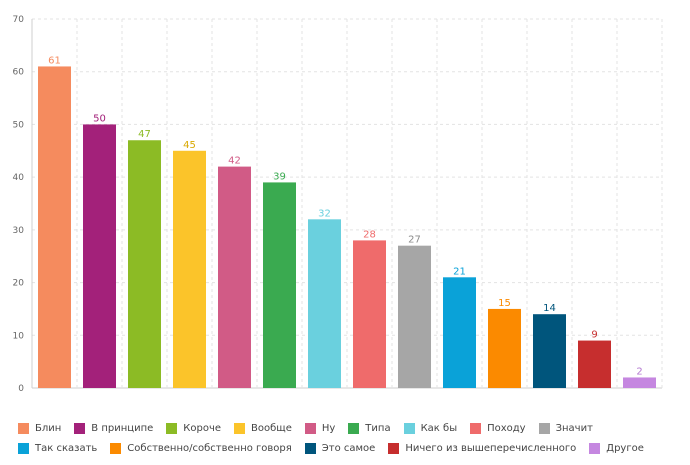 The height and width of the screenshot is (465, 690). What do you see at coordinates (320, 428) in the screenshot?
I see `legend-item: Ну` at bounding box center [320, 428].